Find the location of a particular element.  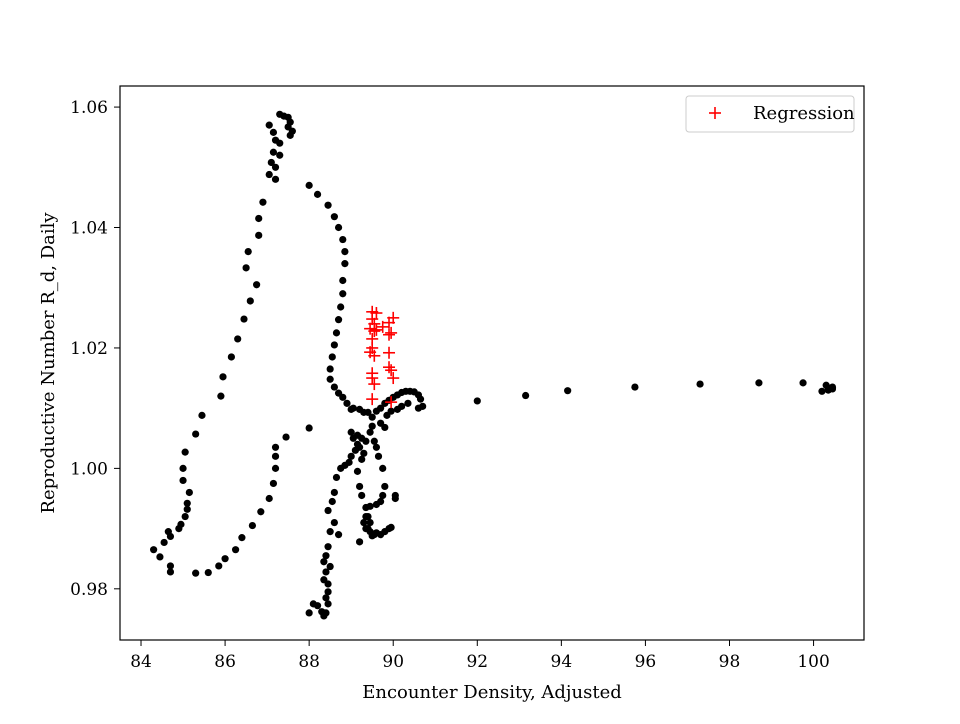

y-tick-label: 1.00 is located at coordinates (89, 469).